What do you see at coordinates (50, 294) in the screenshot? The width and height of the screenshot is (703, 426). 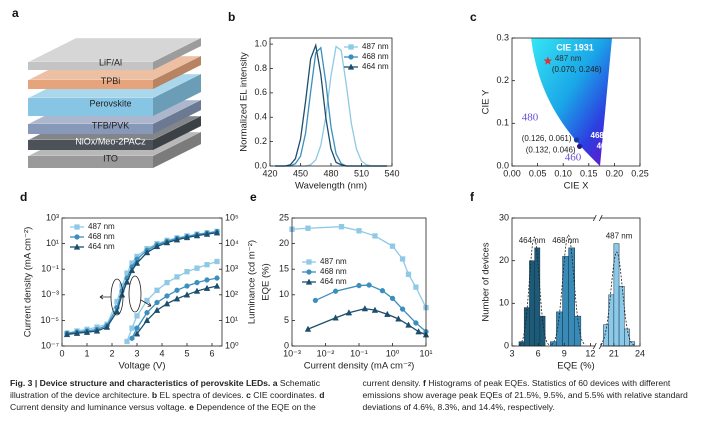 I see `y-tick-label: 10⁻³` at bounding box center [50, 294].